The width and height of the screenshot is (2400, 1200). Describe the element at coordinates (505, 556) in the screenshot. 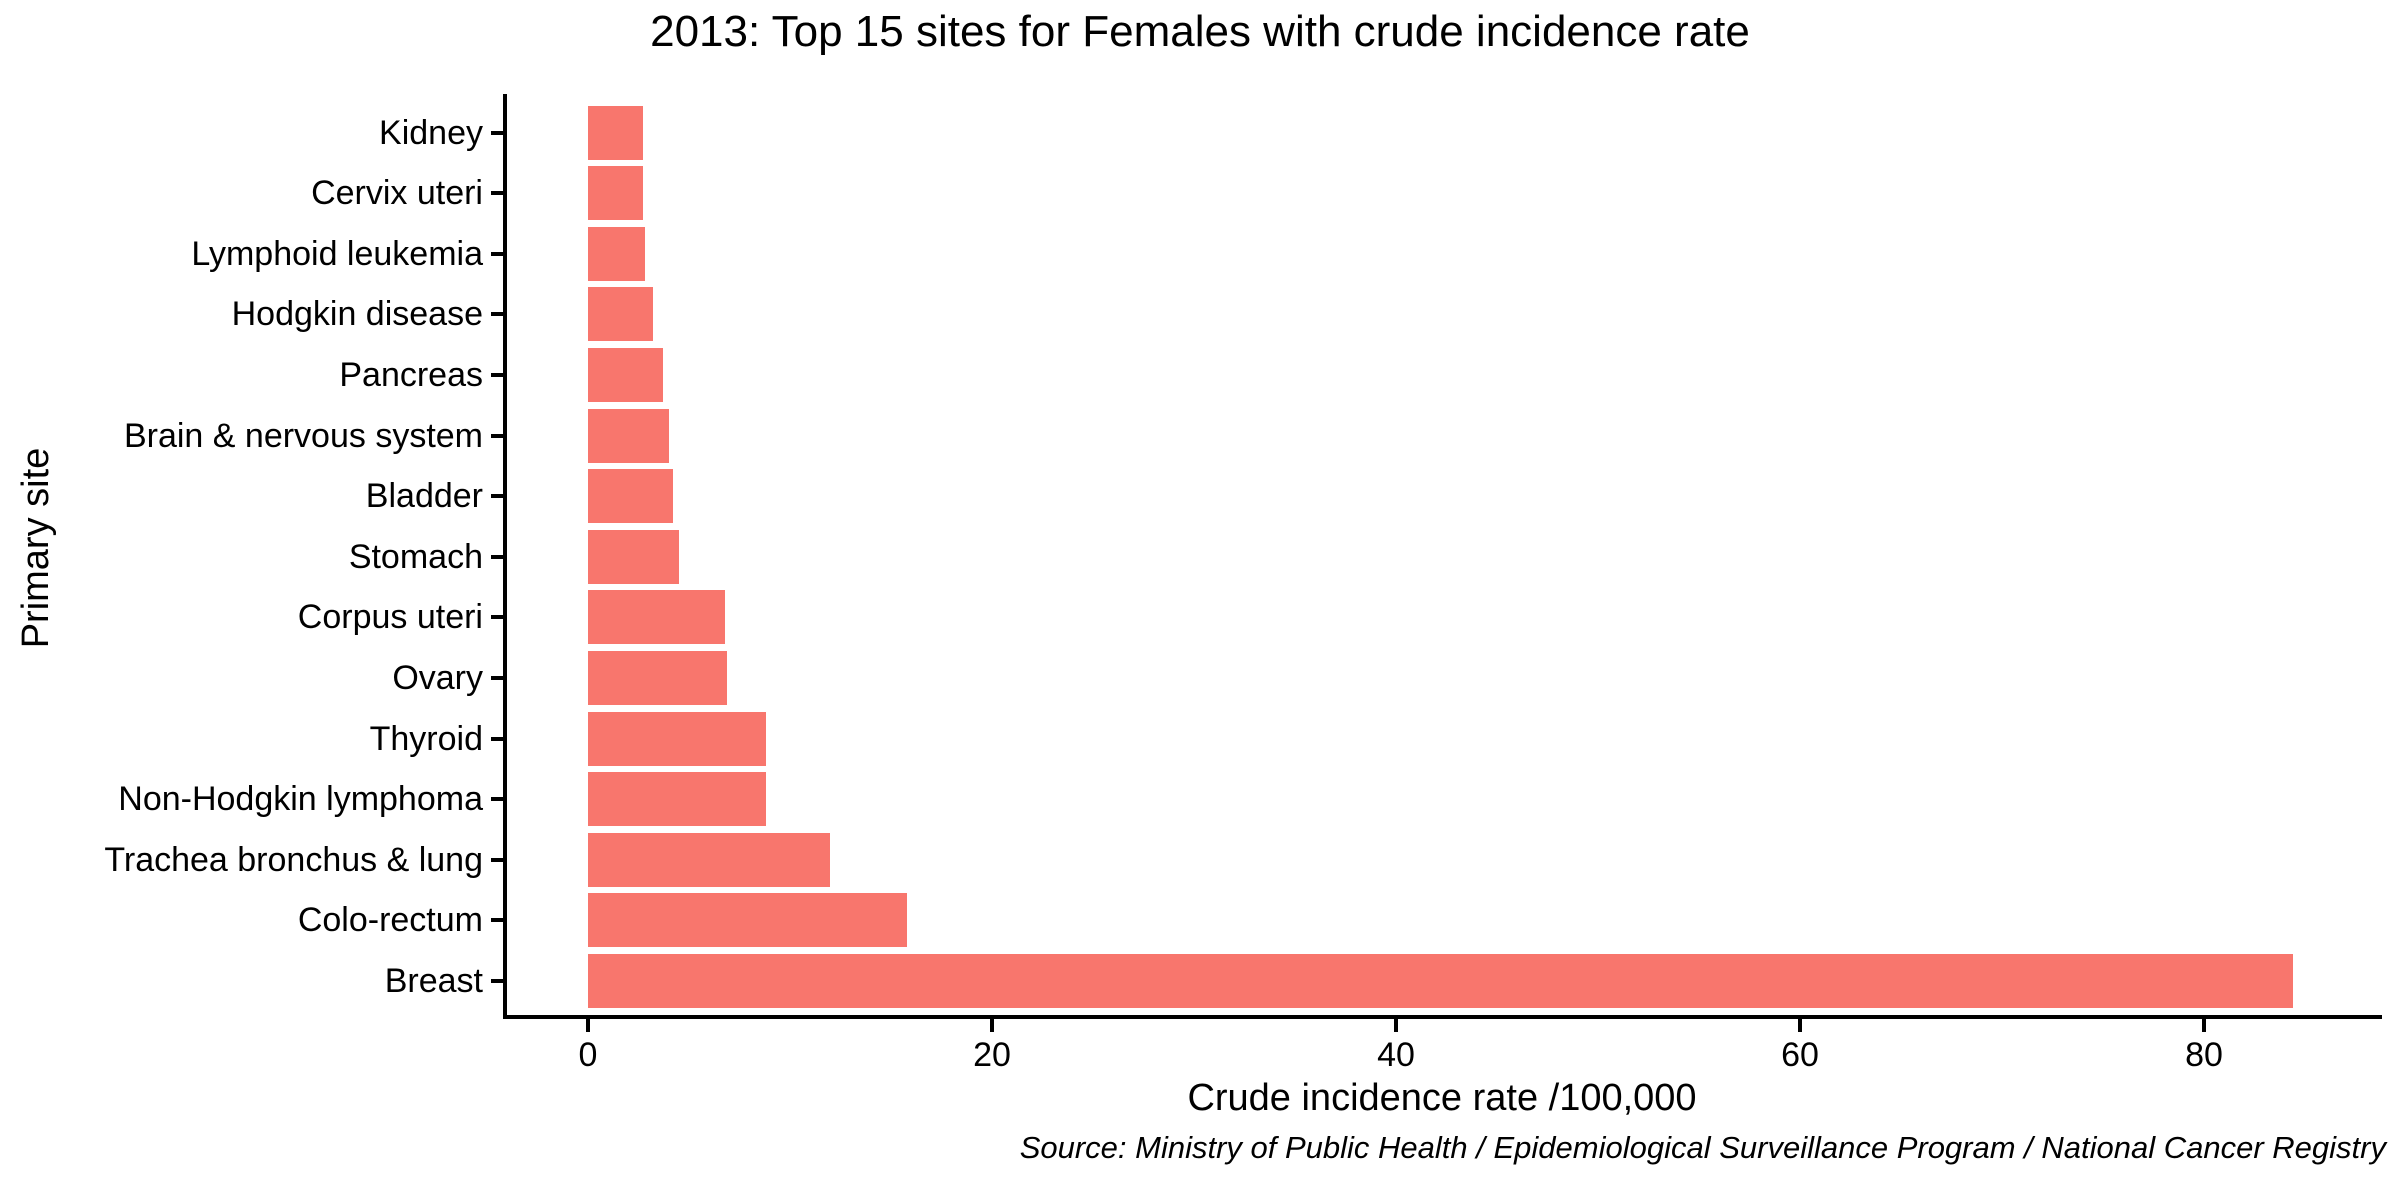

I see `y-axis-line` at that location.